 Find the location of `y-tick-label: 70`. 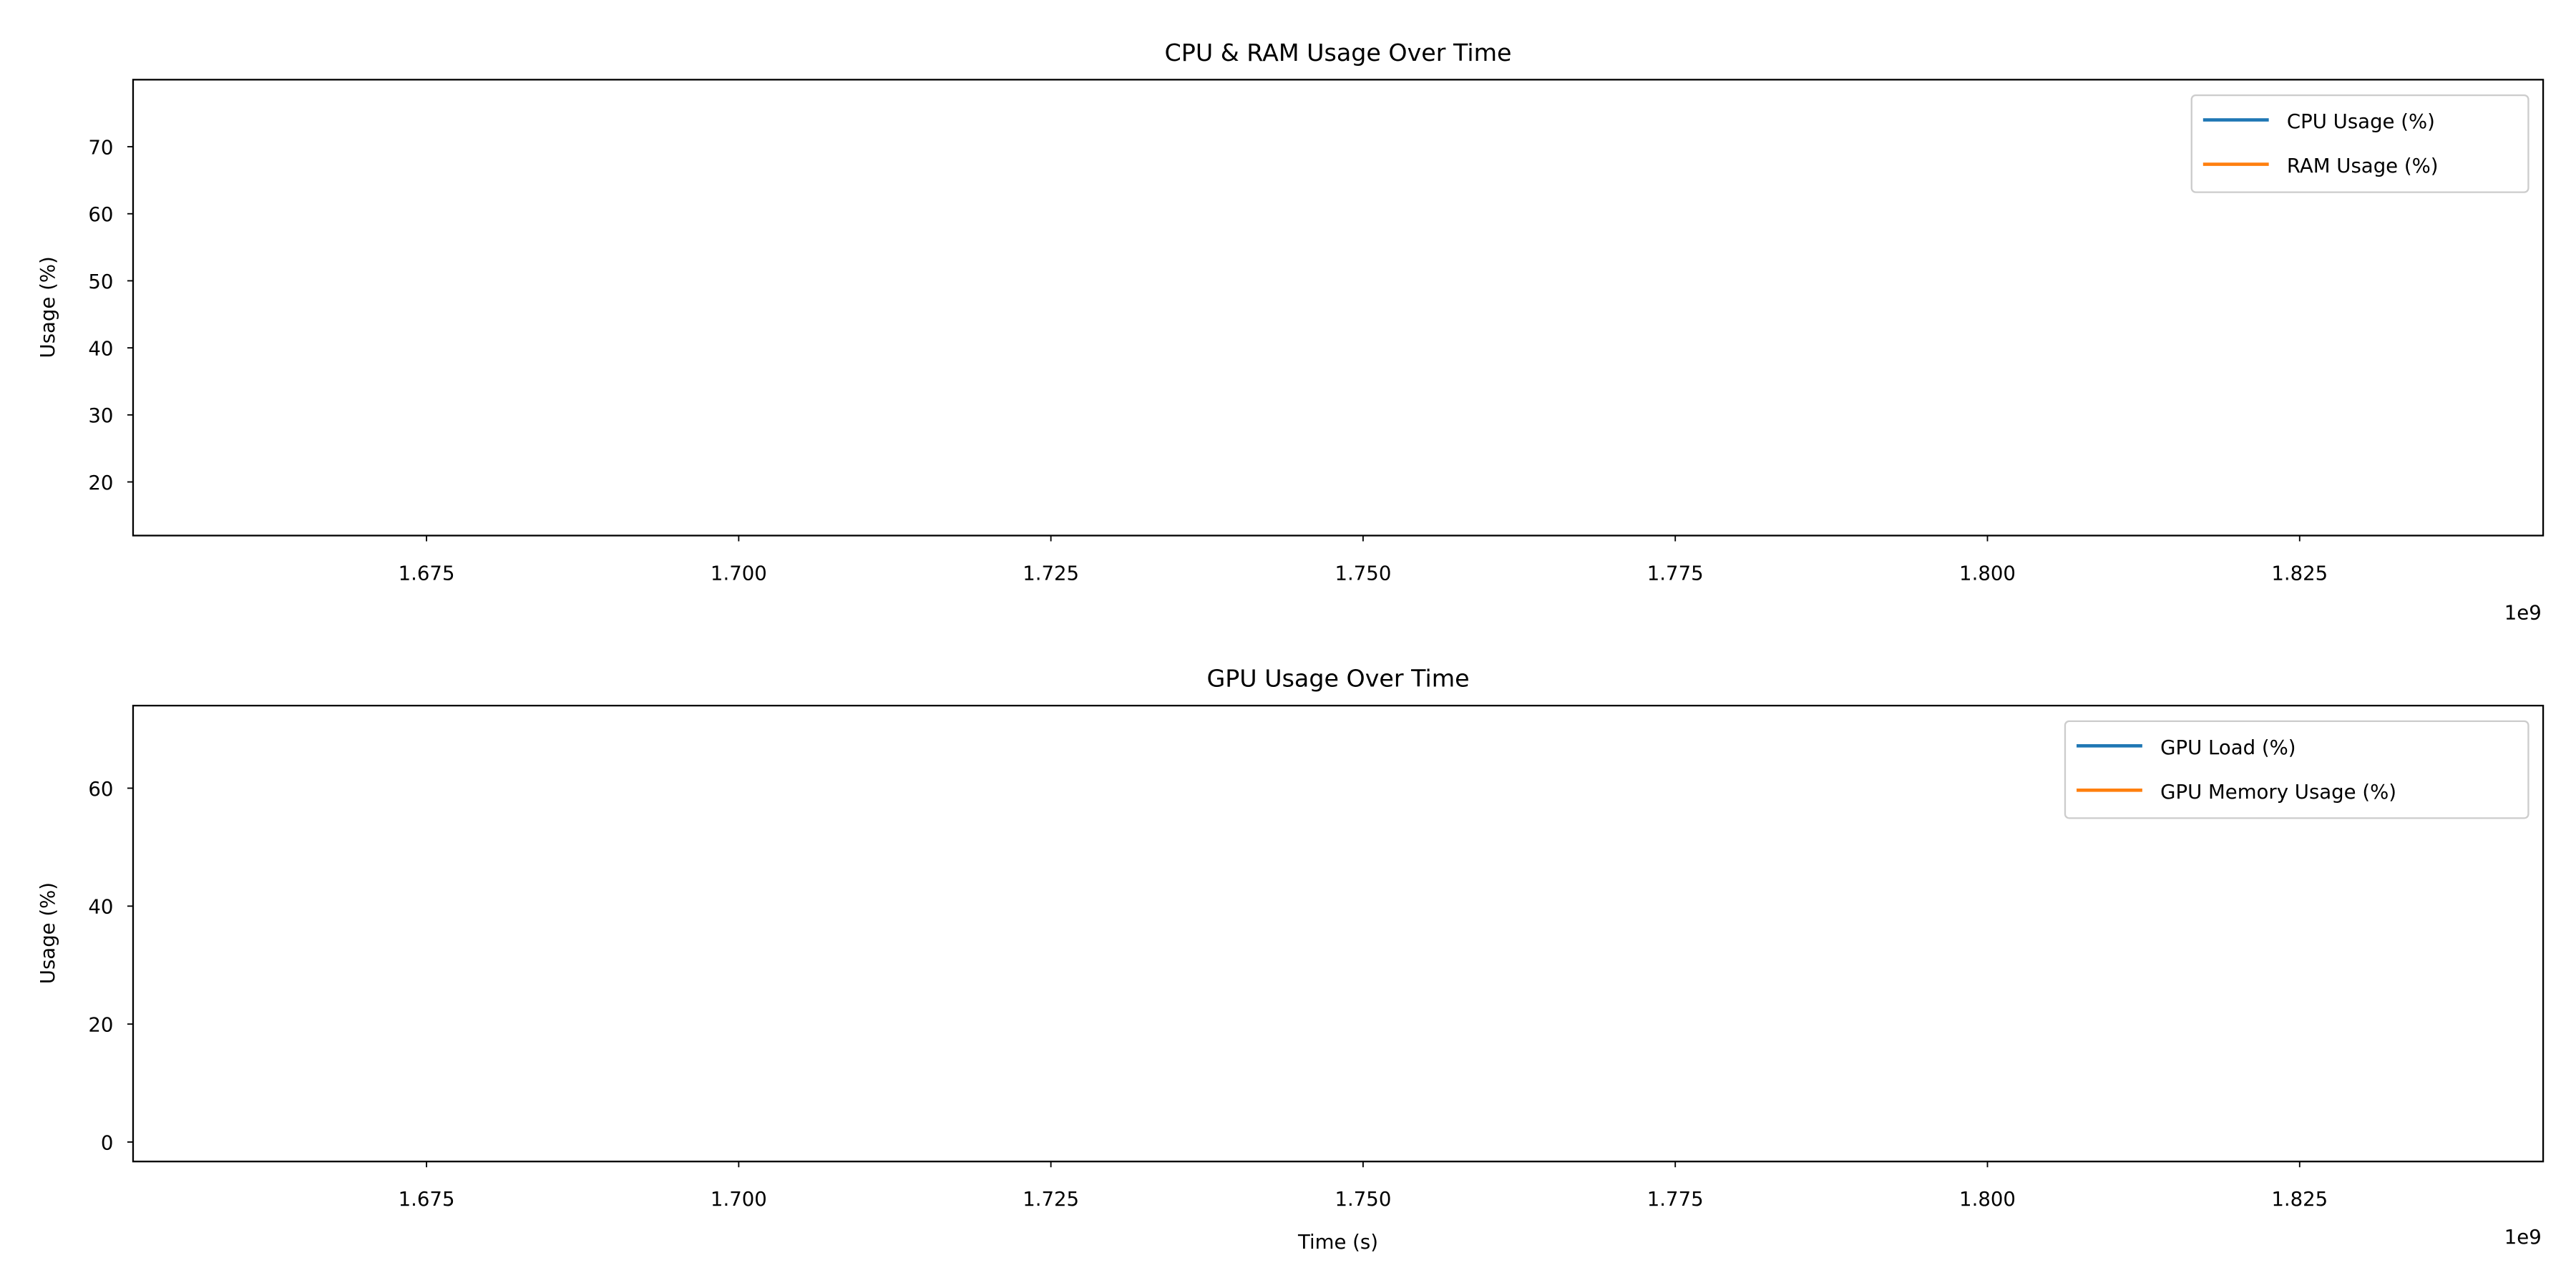

y-tick-label: 70 is located at coordinates (100, 147).